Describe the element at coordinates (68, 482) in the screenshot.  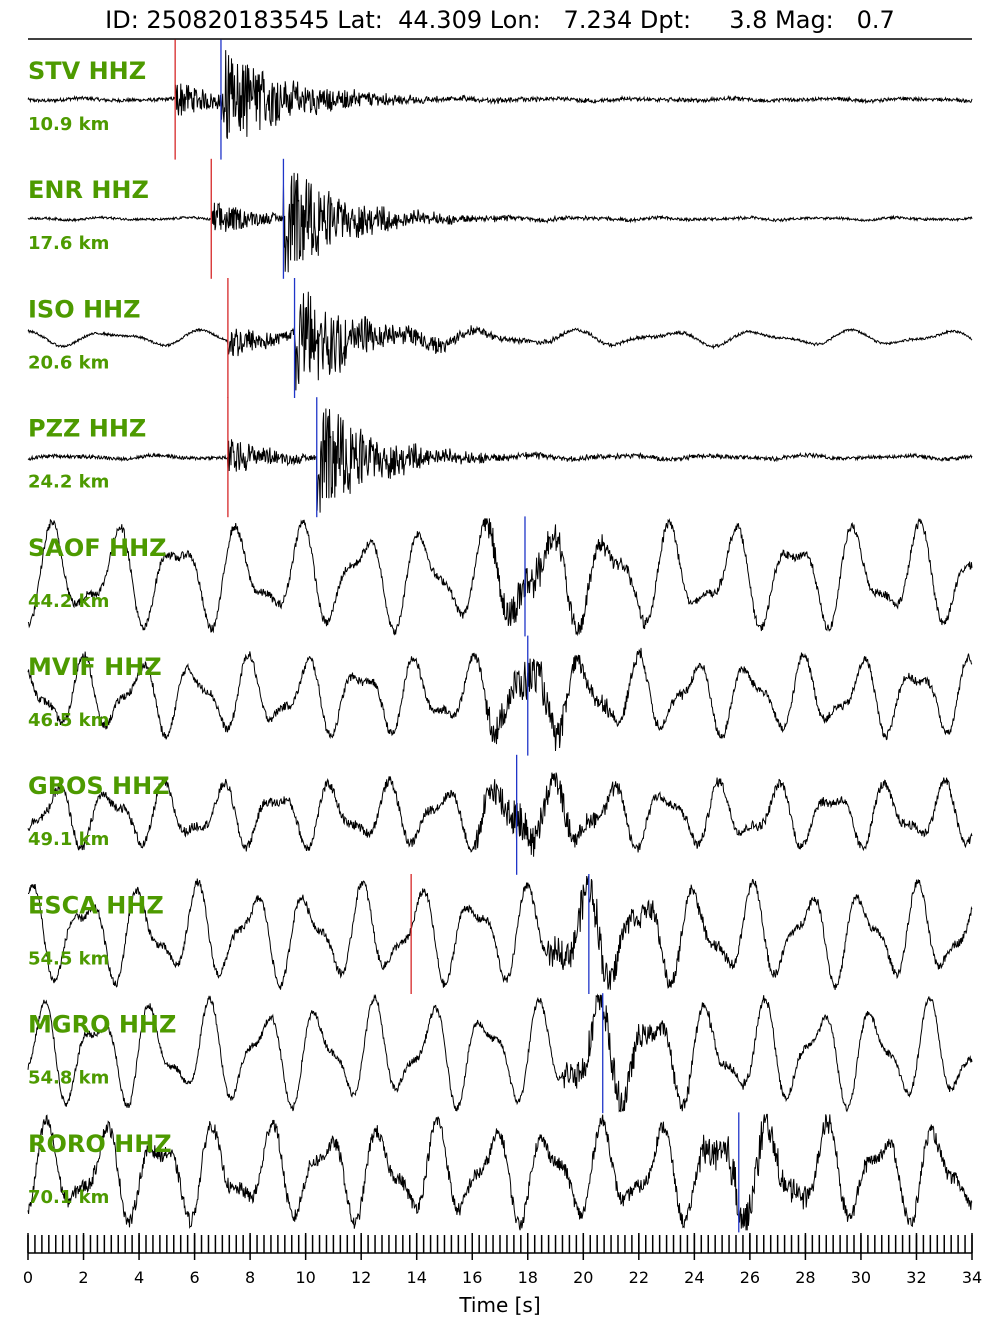
I see `station-distance-label: 24.2 km` at that location.